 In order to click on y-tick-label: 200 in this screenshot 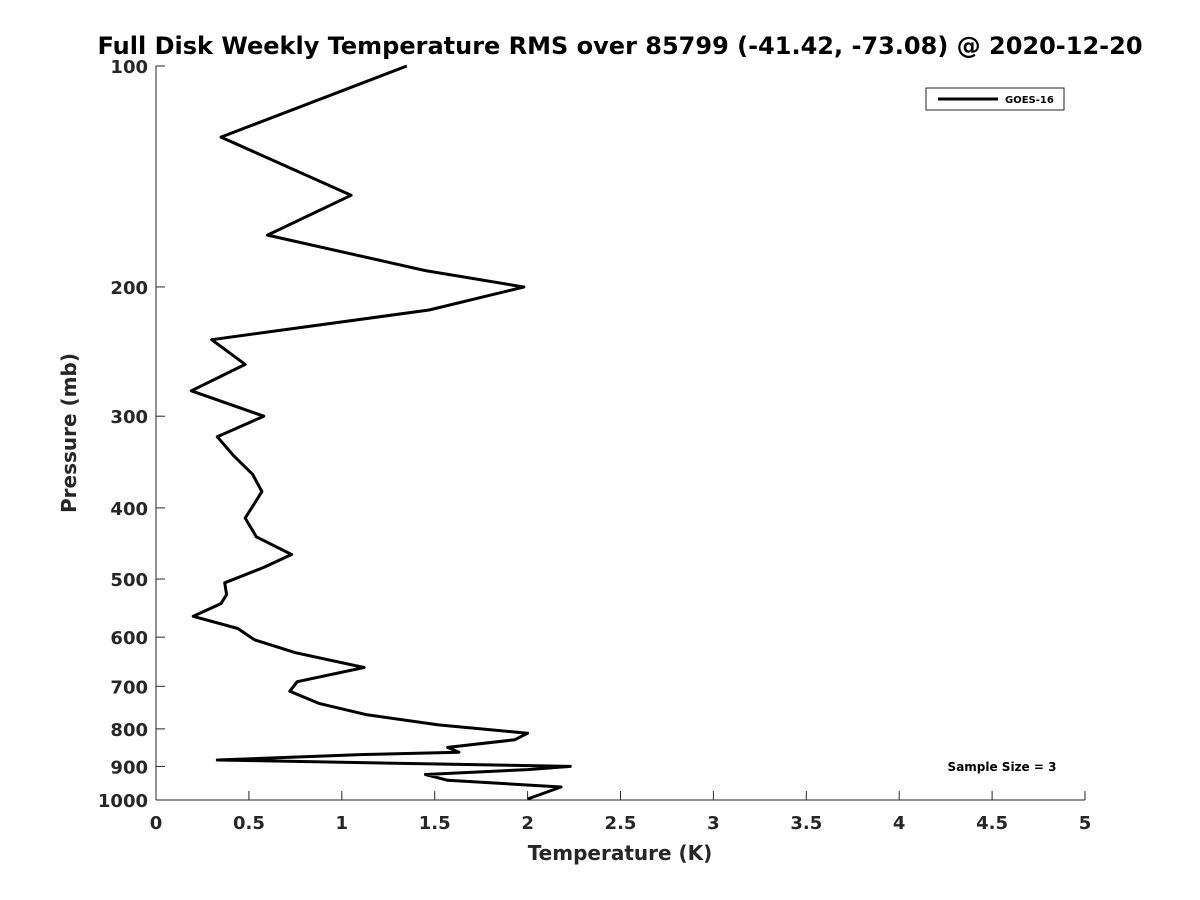, I will do `click(129, 288)`.